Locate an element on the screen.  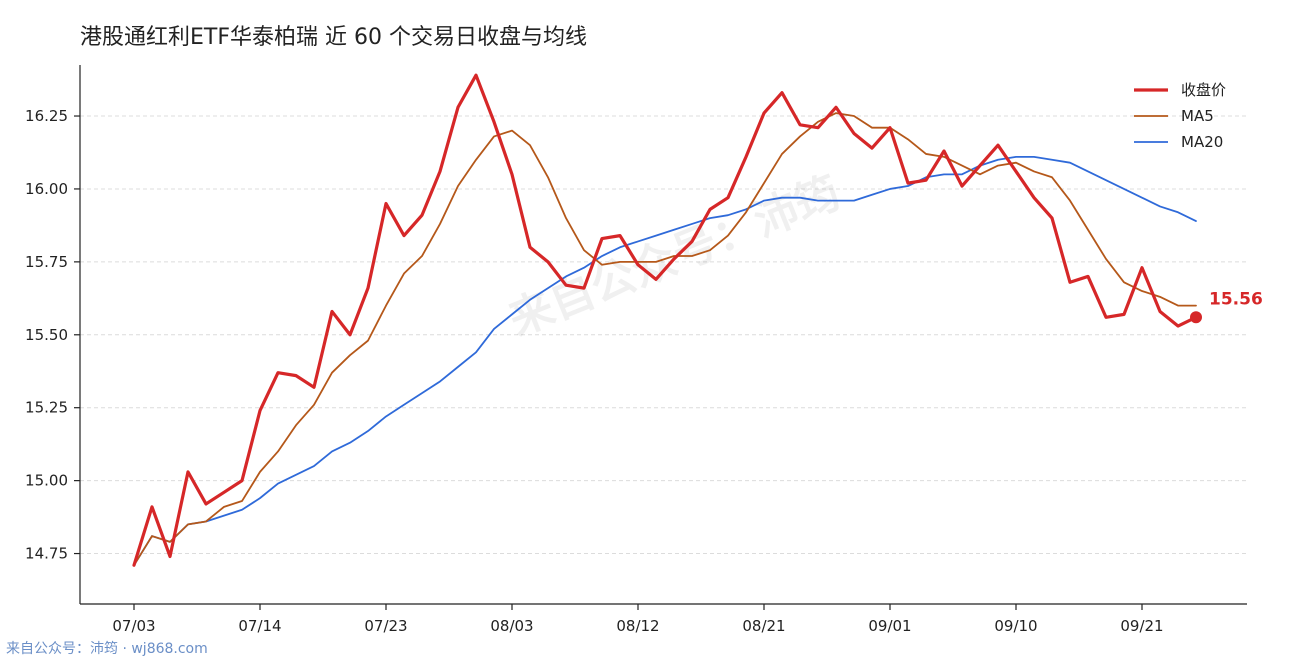
x-tick-label: 08/12 is located at coordinates (637, 626).